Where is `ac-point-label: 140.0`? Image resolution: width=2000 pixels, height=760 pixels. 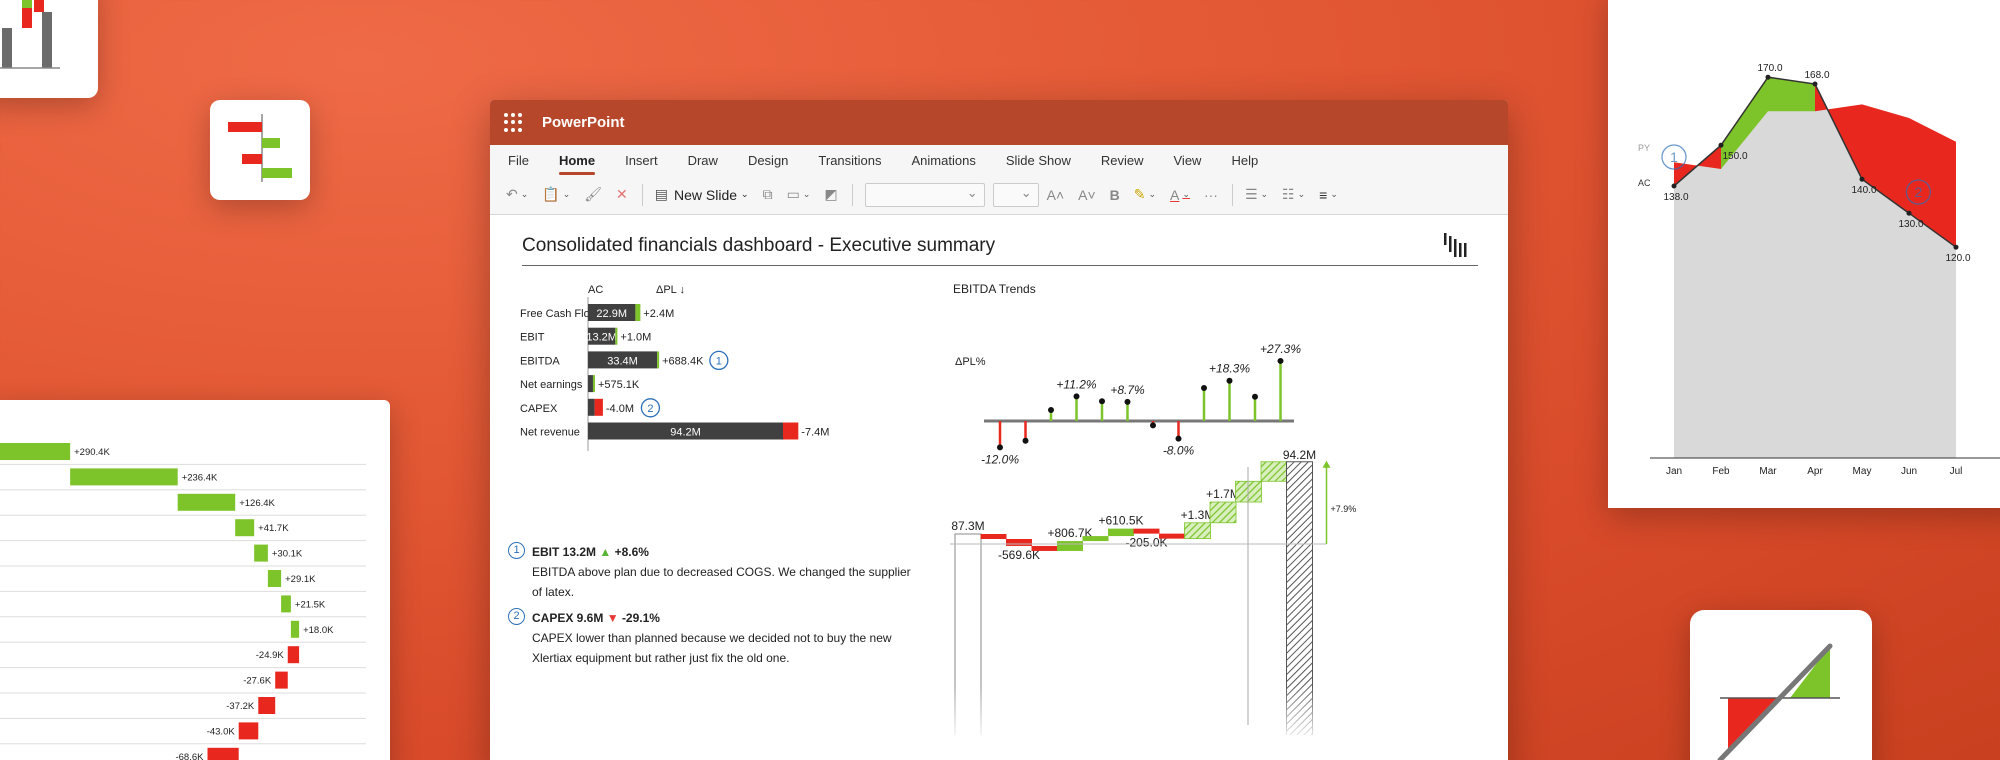 ac-point-label: 140.0 is located at coordinates (1863, 190).